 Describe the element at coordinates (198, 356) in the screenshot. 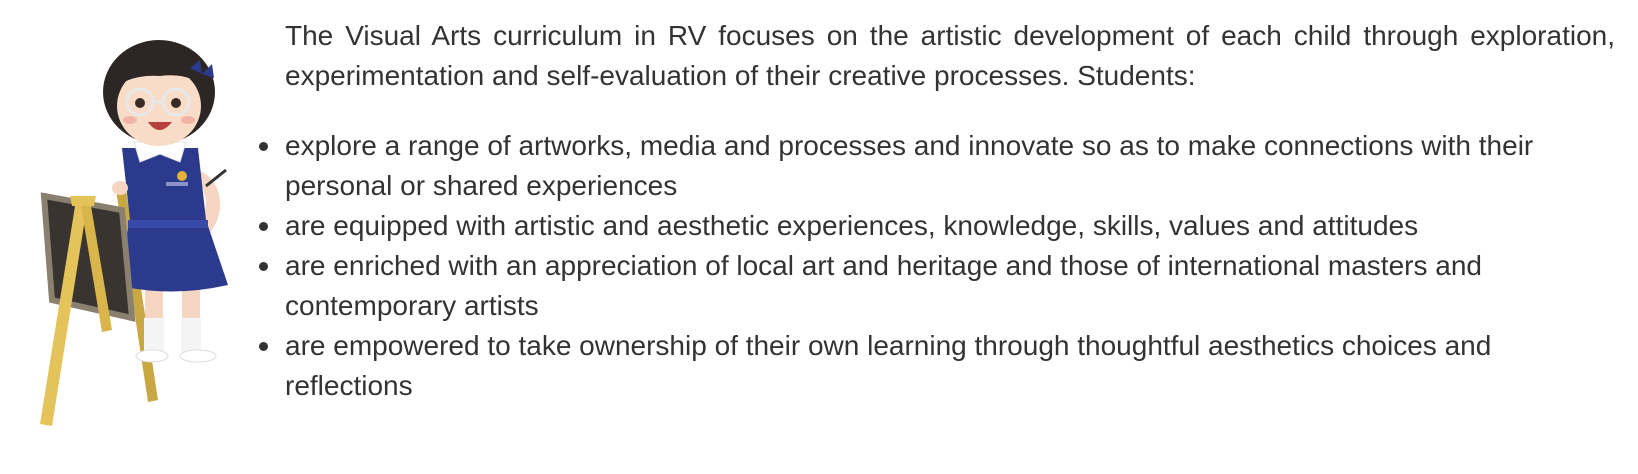

I see `girl-shoe-right` at that location.